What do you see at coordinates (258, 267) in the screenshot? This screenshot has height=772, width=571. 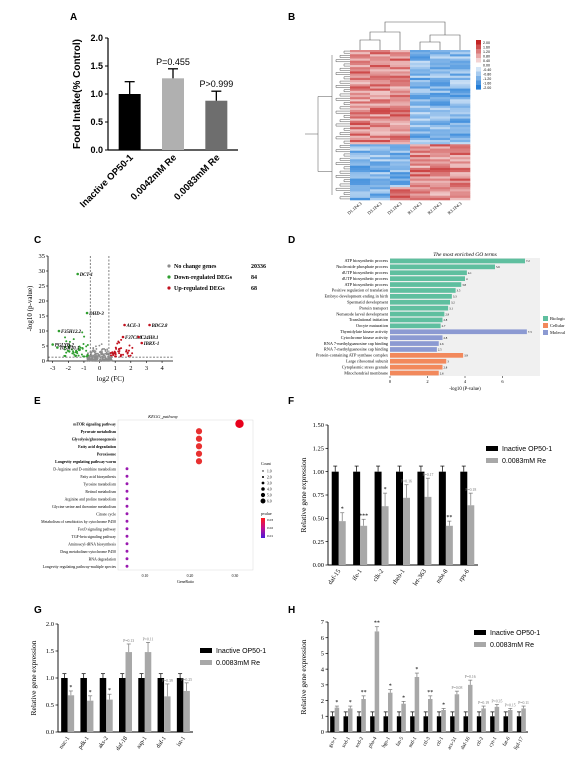 I see `legend-count: 20336` at bounding box center [258, 267].